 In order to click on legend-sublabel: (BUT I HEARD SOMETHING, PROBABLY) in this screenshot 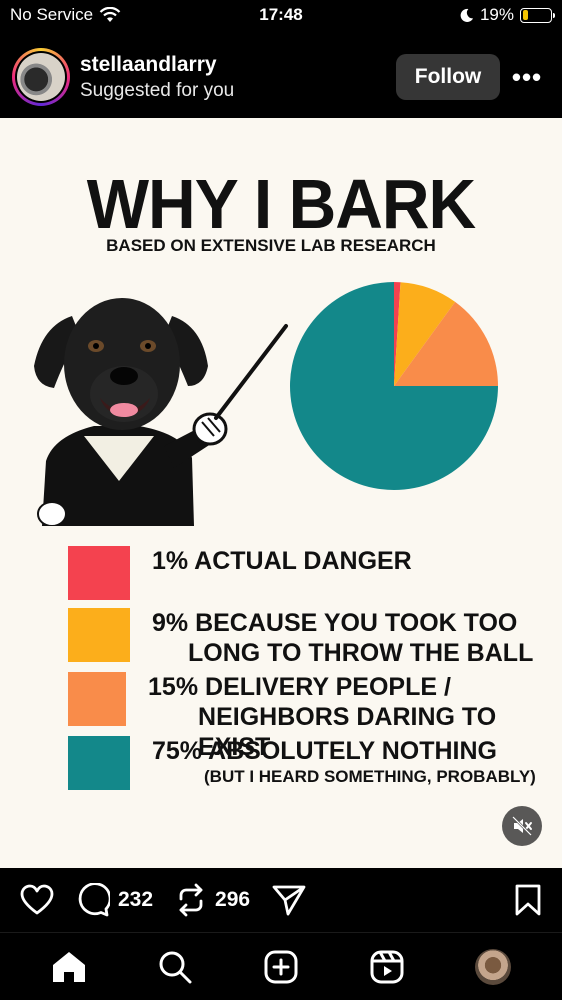, I will do `click(370, 776)`.